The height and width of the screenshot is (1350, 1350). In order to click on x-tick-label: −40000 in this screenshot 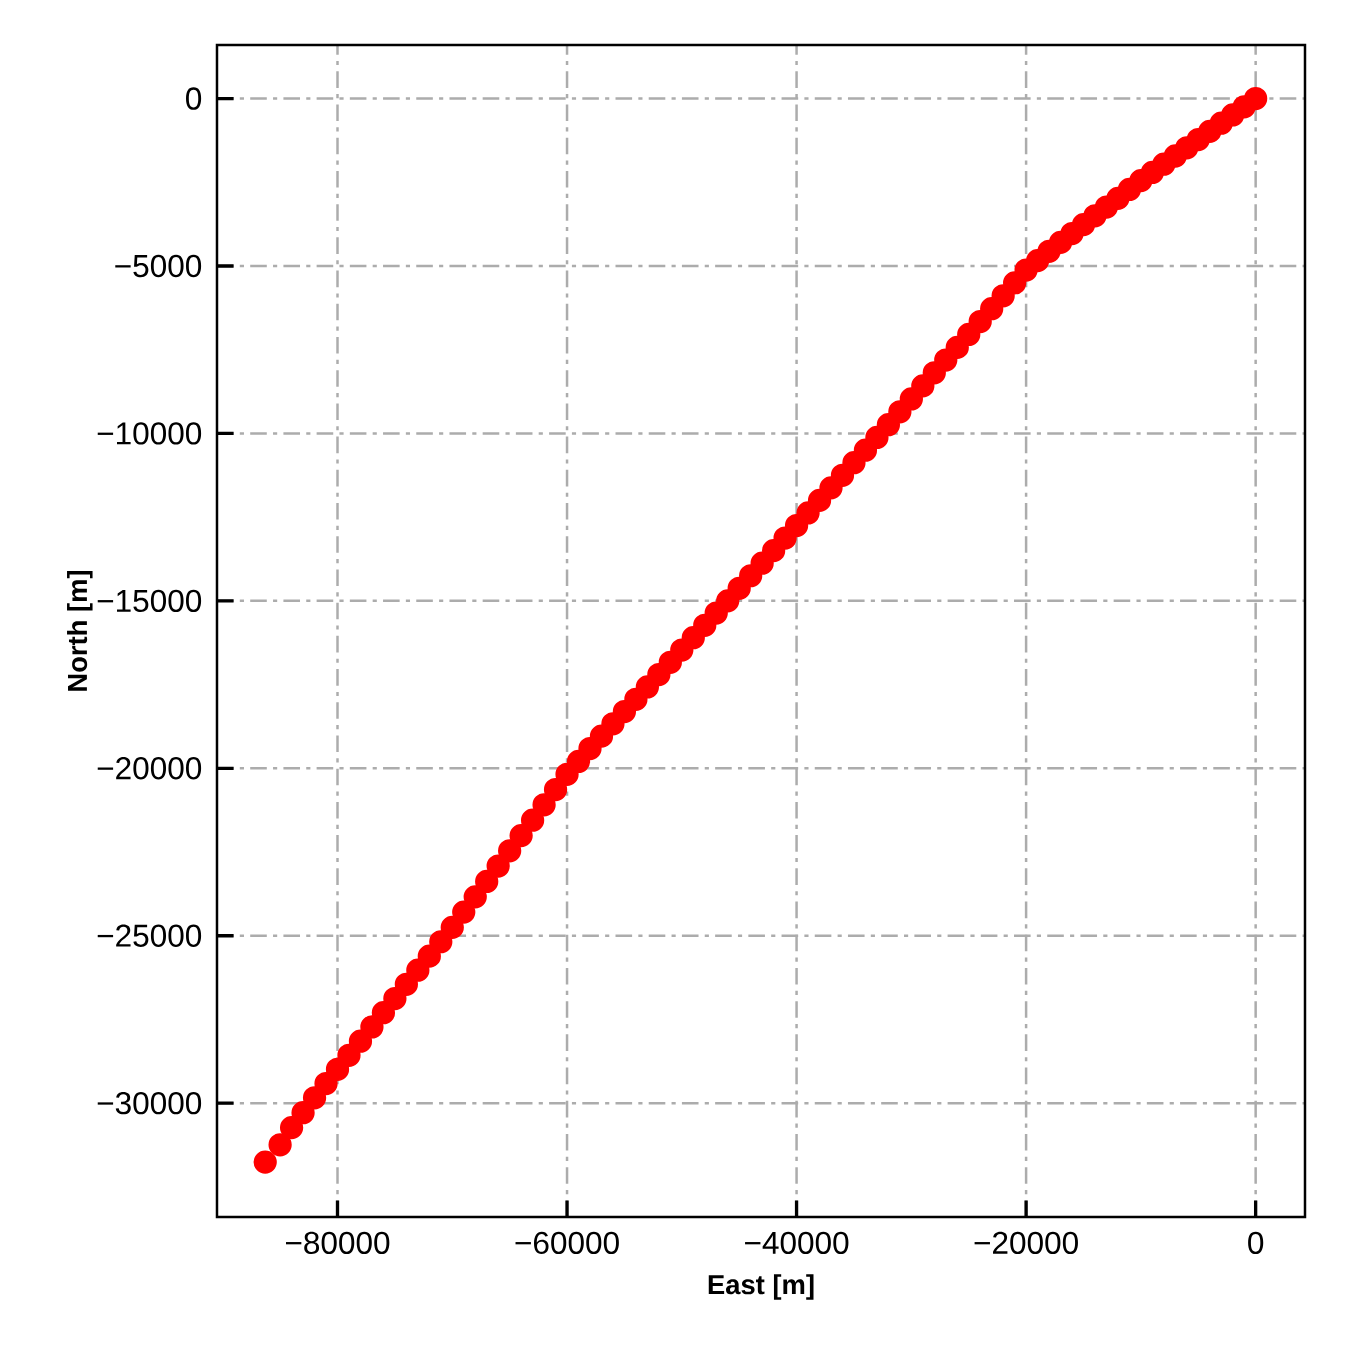, I will do `click(797, 1243)`.